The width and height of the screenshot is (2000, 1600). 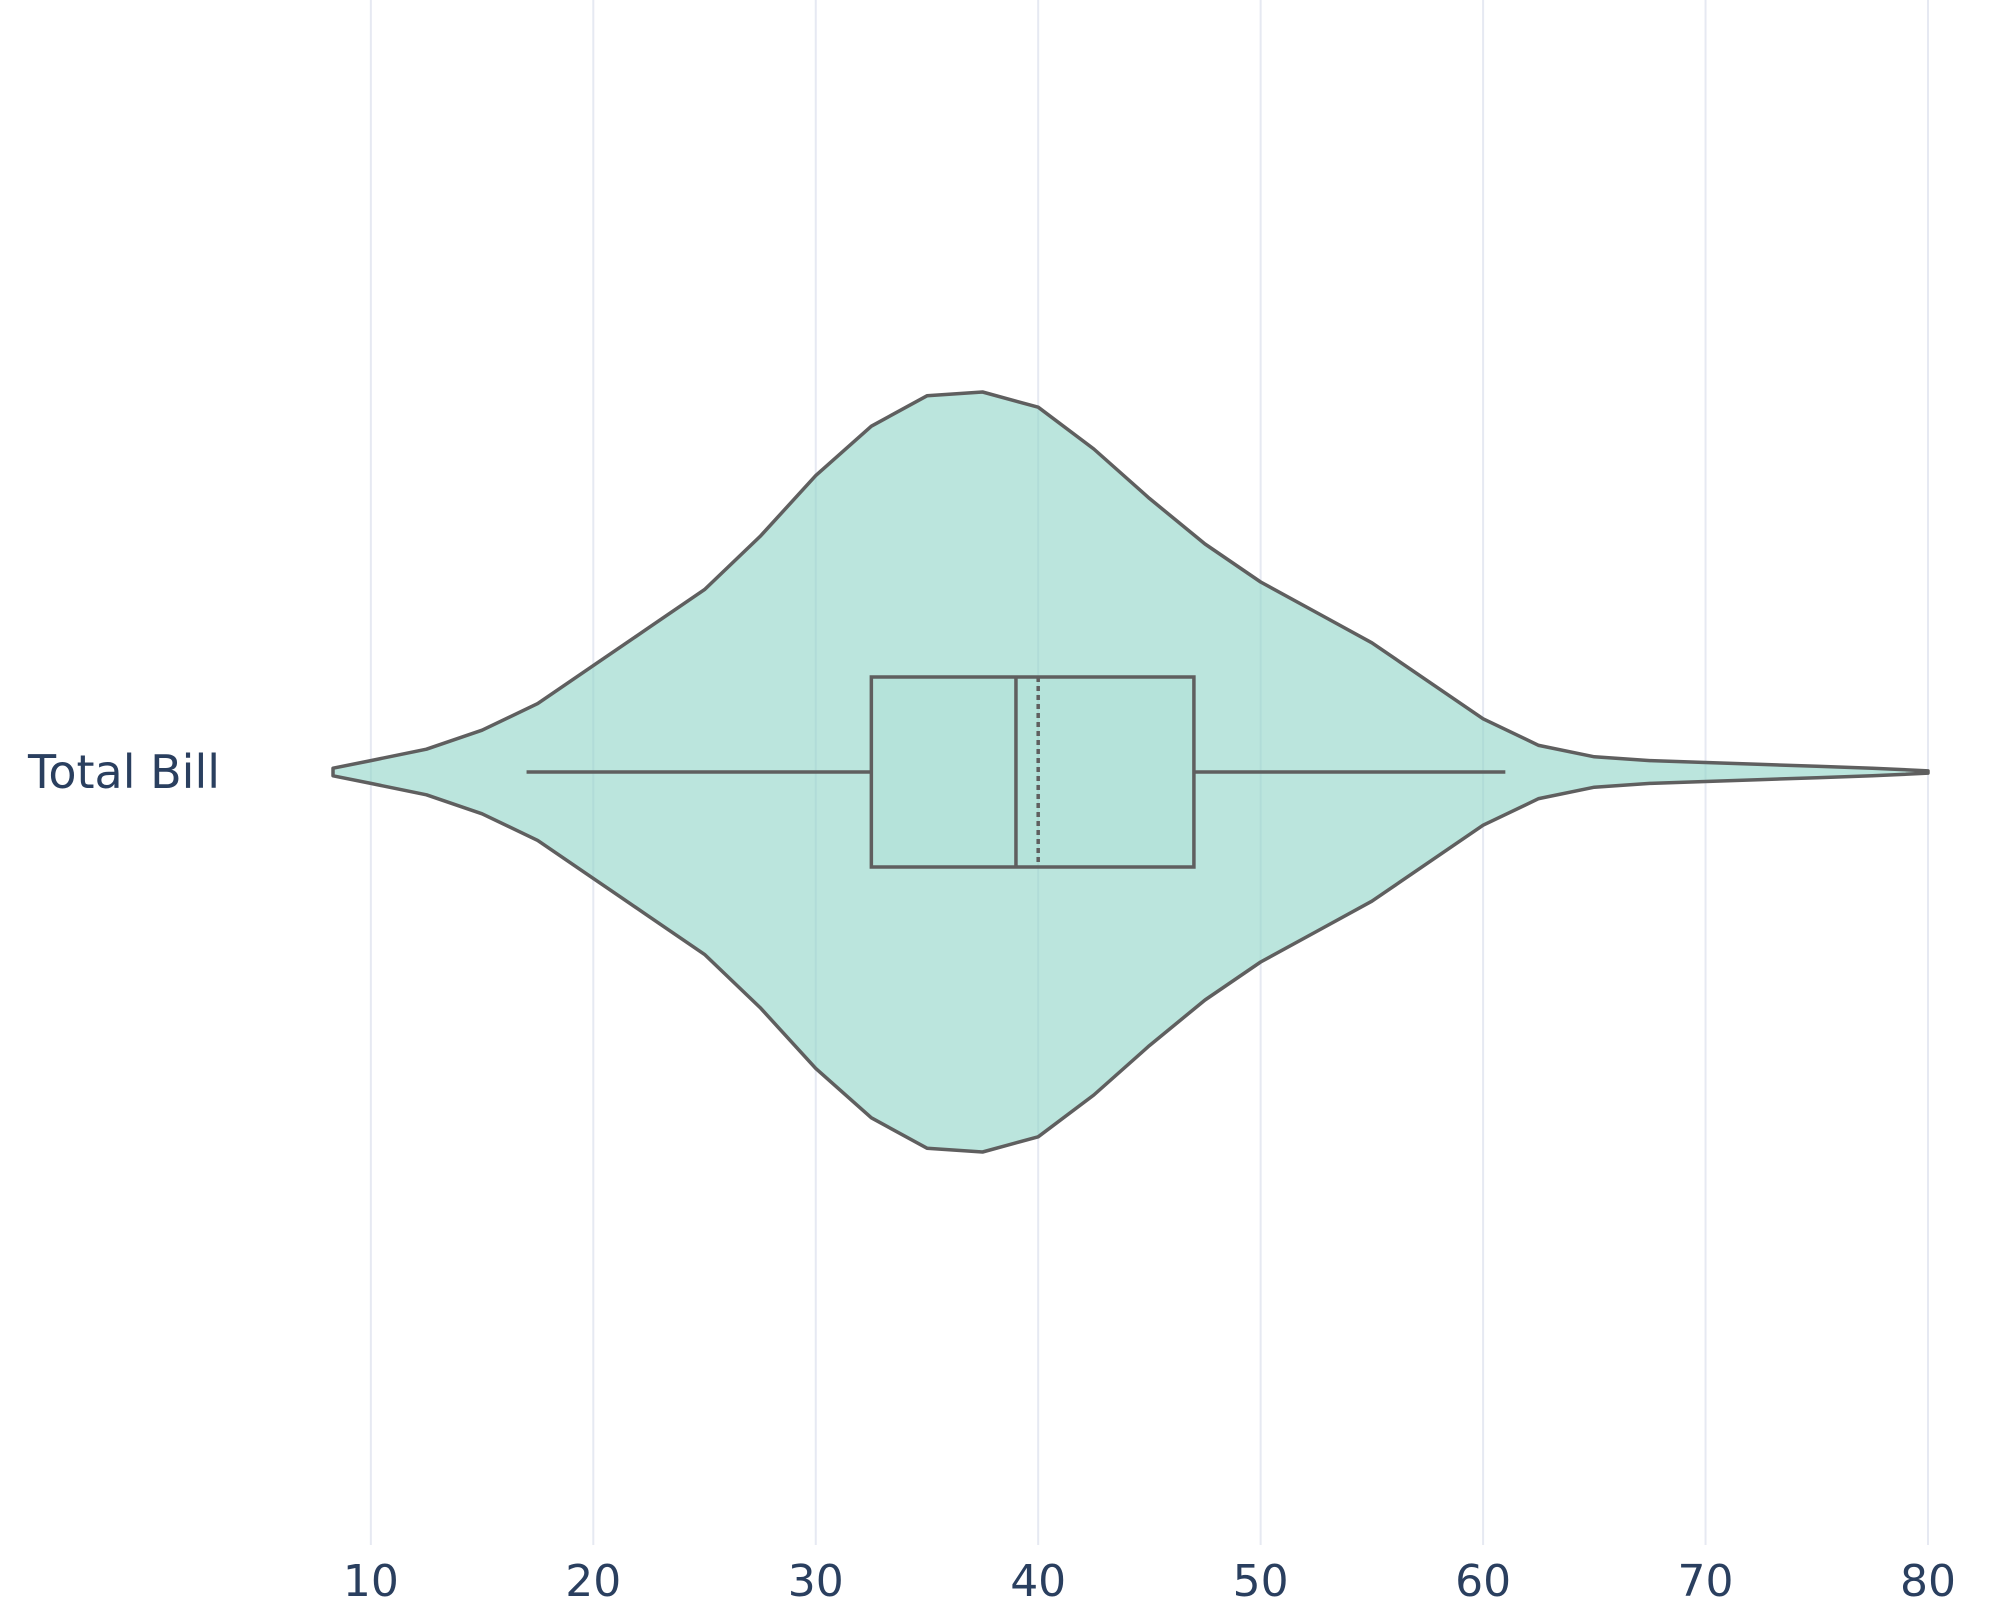 I want to click on category-labels: Total Bill, so click(x=123, y=772).